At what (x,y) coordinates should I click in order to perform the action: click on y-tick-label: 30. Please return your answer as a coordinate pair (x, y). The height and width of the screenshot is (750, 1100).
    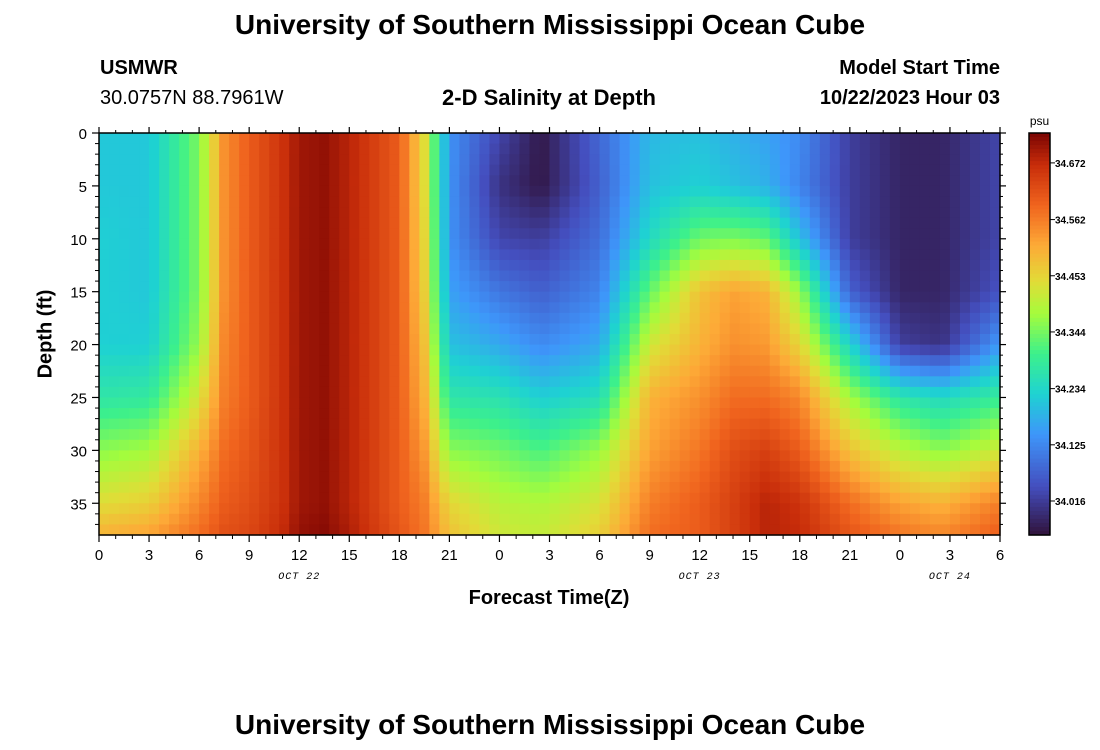
    Looking at the image, I should click on (78, 451).